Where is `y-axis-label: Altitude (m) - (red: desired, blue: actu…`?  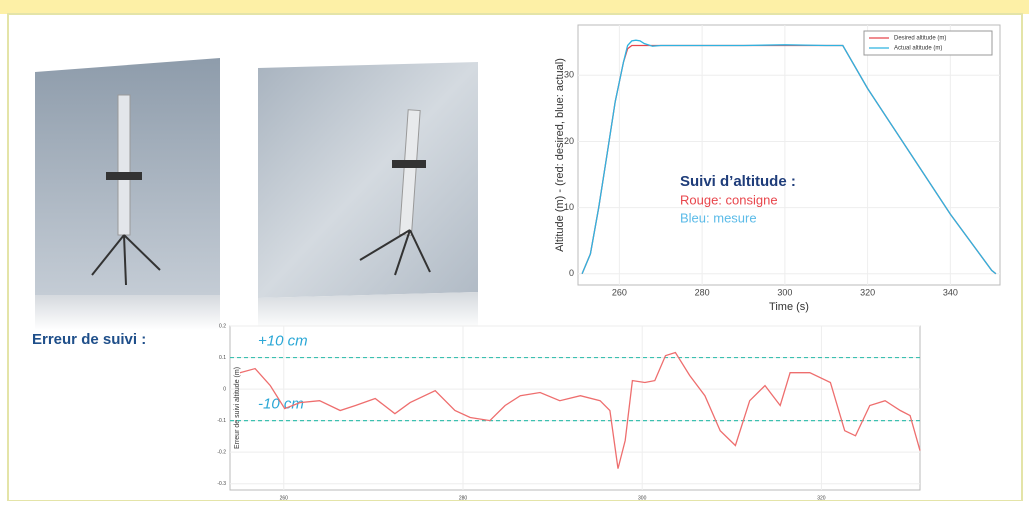 y-axis-label: Altitude (m) - (red: desired, blue: actu… is located at coordinates (560, 155).